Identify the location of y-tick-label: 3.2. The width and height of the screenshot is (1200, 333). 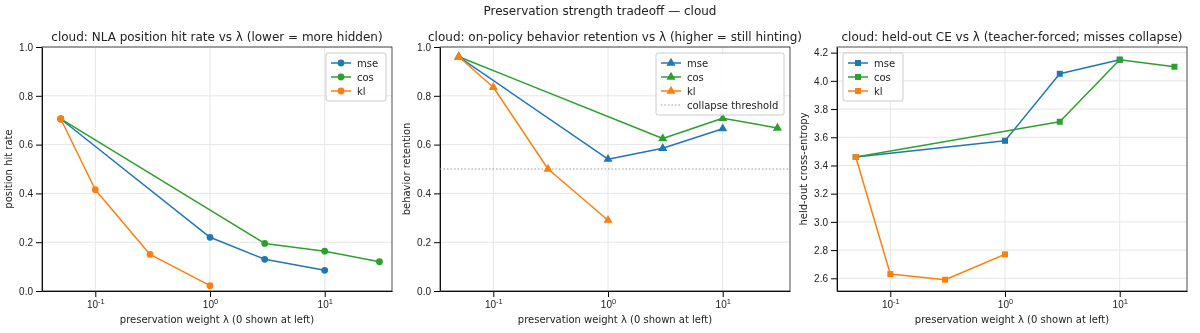
(821, 194).